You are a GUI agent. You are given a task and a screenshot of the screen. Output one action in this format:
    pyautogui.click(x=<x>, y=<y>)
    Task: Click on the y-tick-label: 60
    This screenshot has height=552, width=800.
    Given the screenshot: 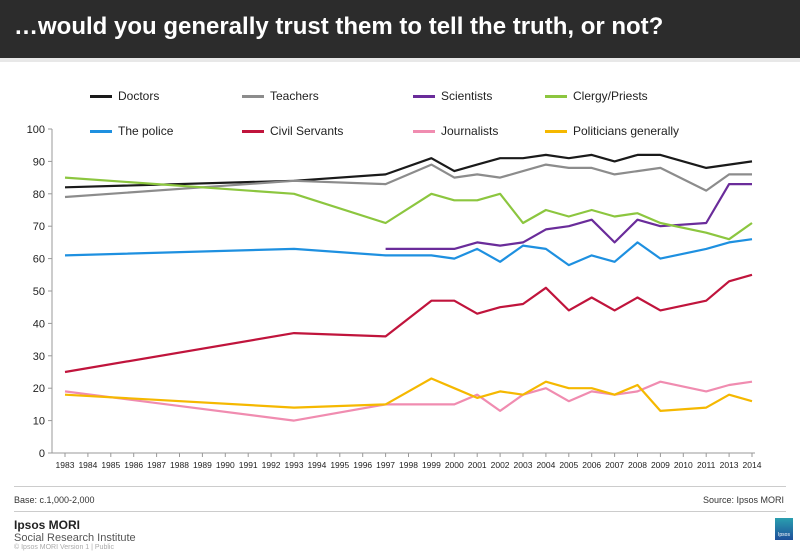 What is the action you would take?
    pyautogui.click(x=39, y=260)
    